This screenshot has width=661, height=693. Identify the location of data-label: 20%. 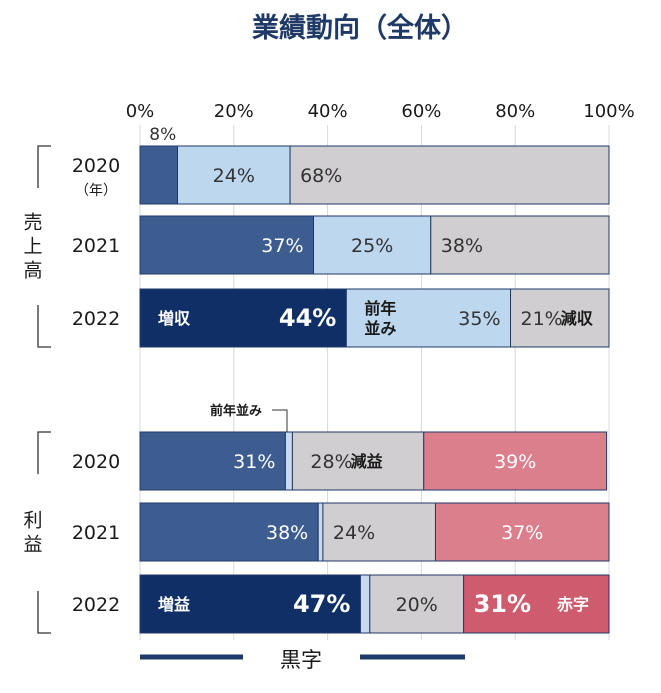
(417, 605).